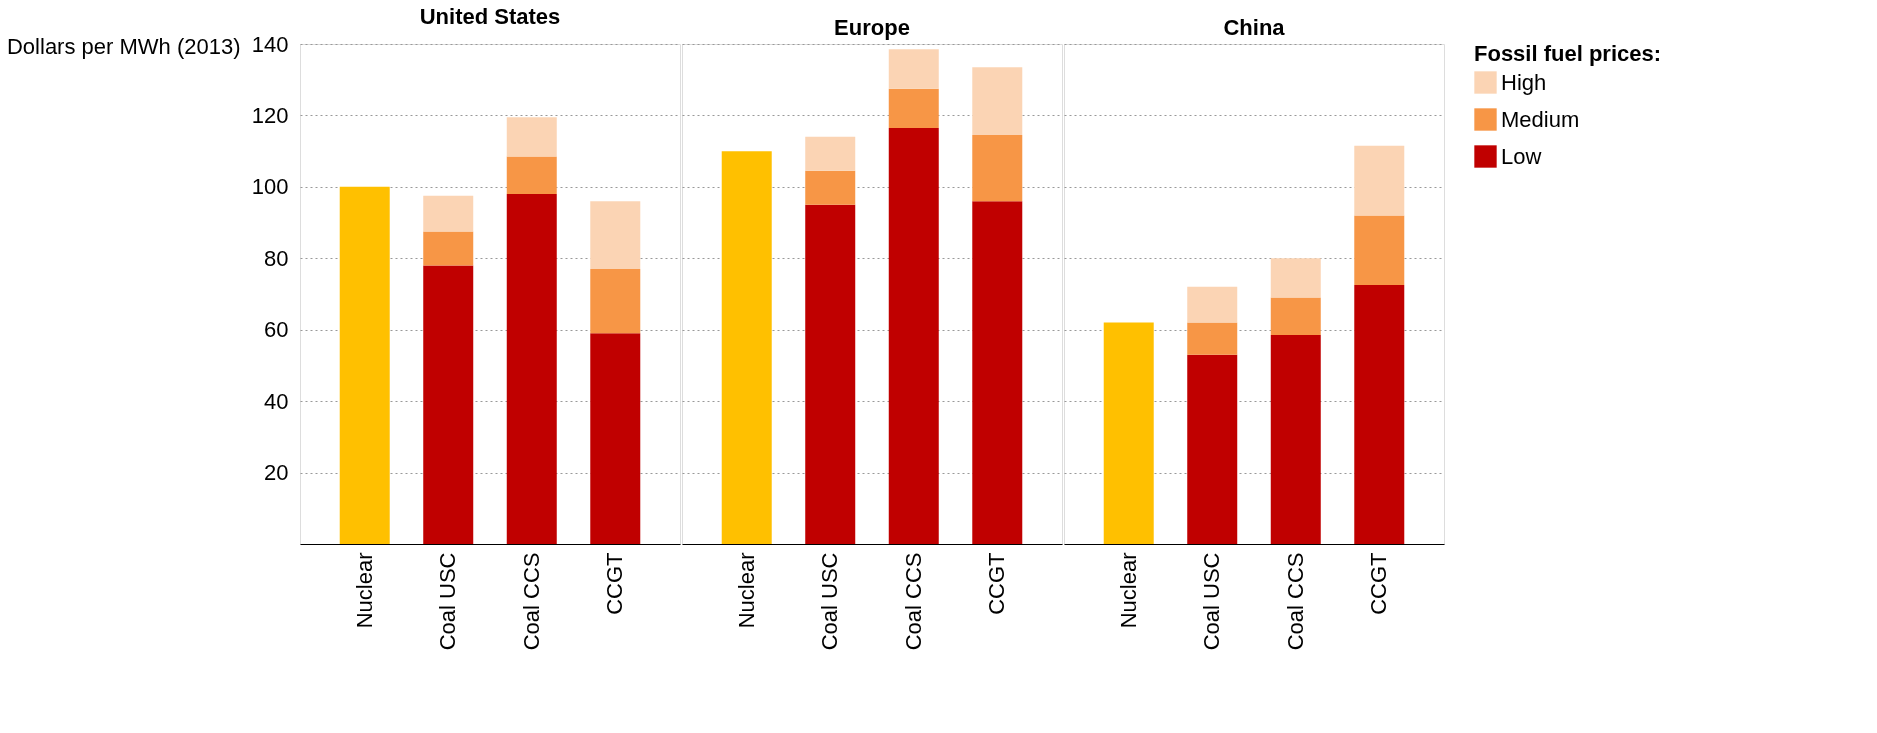 This screenshot has height=733, width=1877. What do you see at coordinates (276, 330) in the screenshot?
I see `y-tick-label: 60` at bounding box center [276, 330].